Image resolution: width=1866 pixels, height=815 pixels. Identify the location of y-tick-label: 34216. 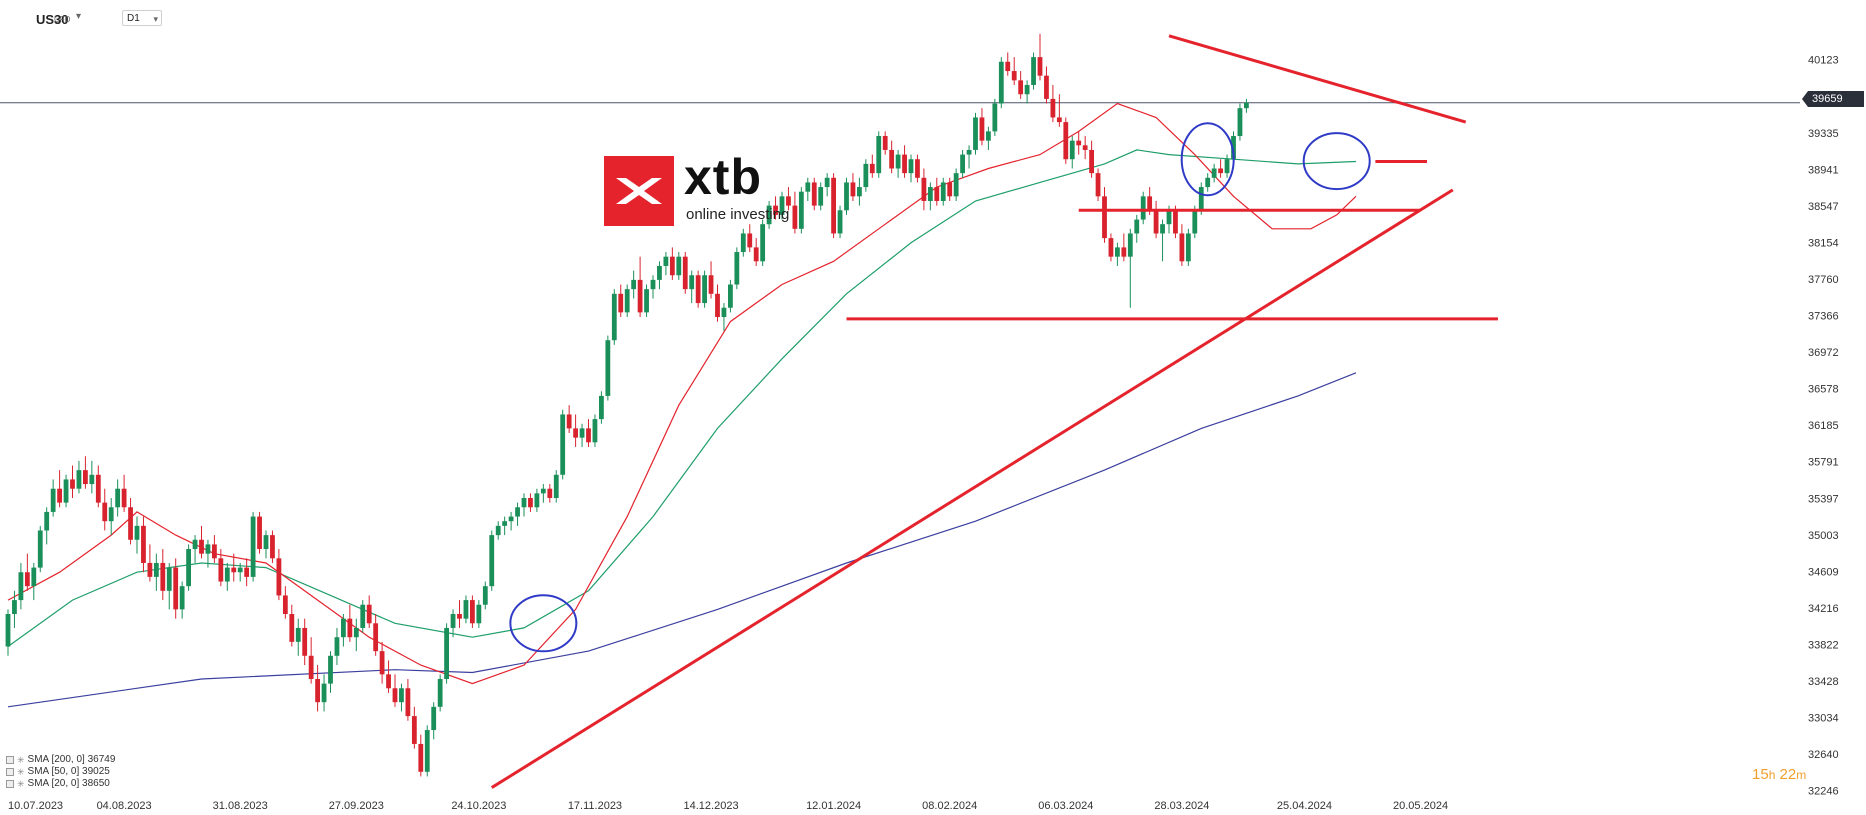
(1823, 609).